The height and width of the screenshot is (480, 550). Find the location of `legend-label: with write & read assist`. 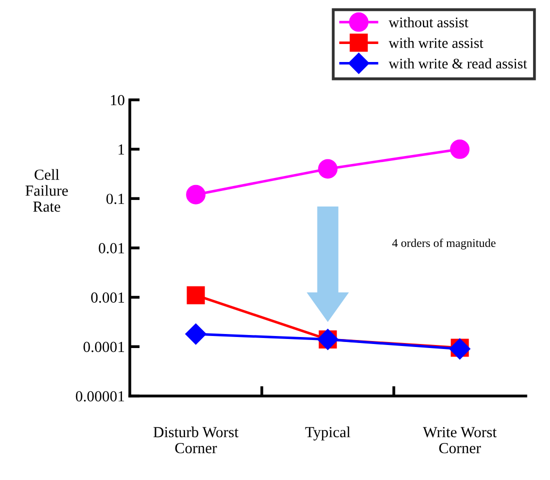

legend-label: with write & read assist is located at coordinates (458, 63).